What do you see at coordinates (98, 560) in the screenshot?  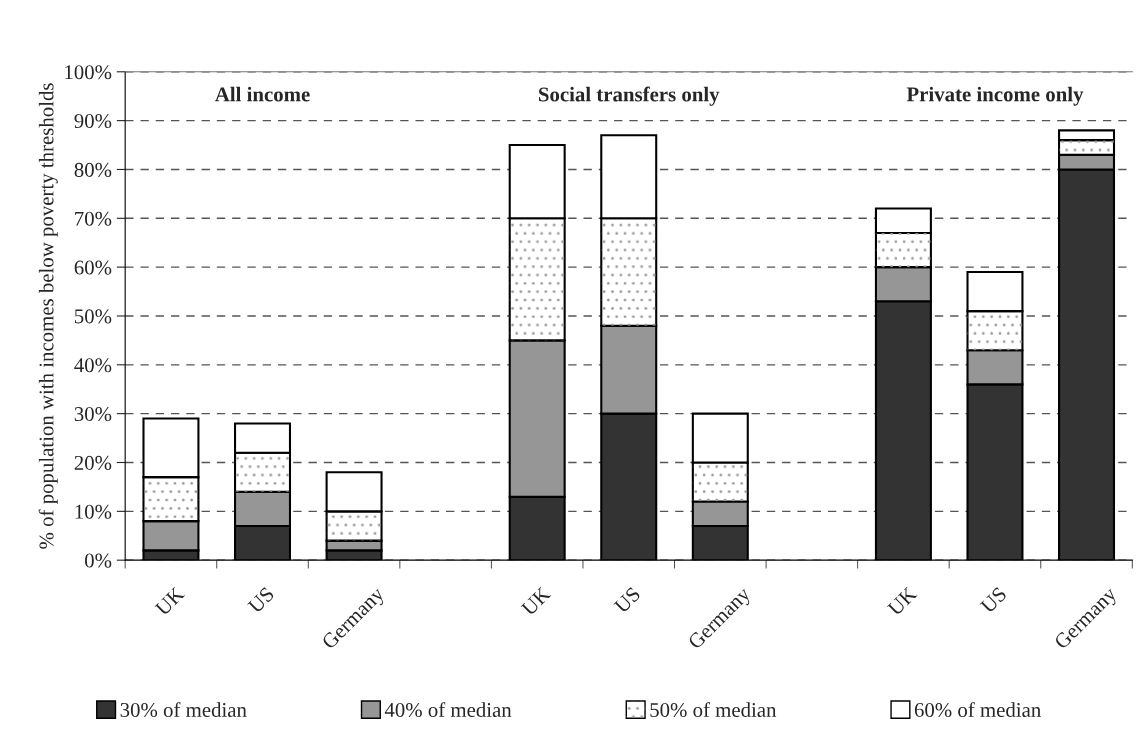 I see `y-tick-label: 0%` at bounding box center [98, 560].